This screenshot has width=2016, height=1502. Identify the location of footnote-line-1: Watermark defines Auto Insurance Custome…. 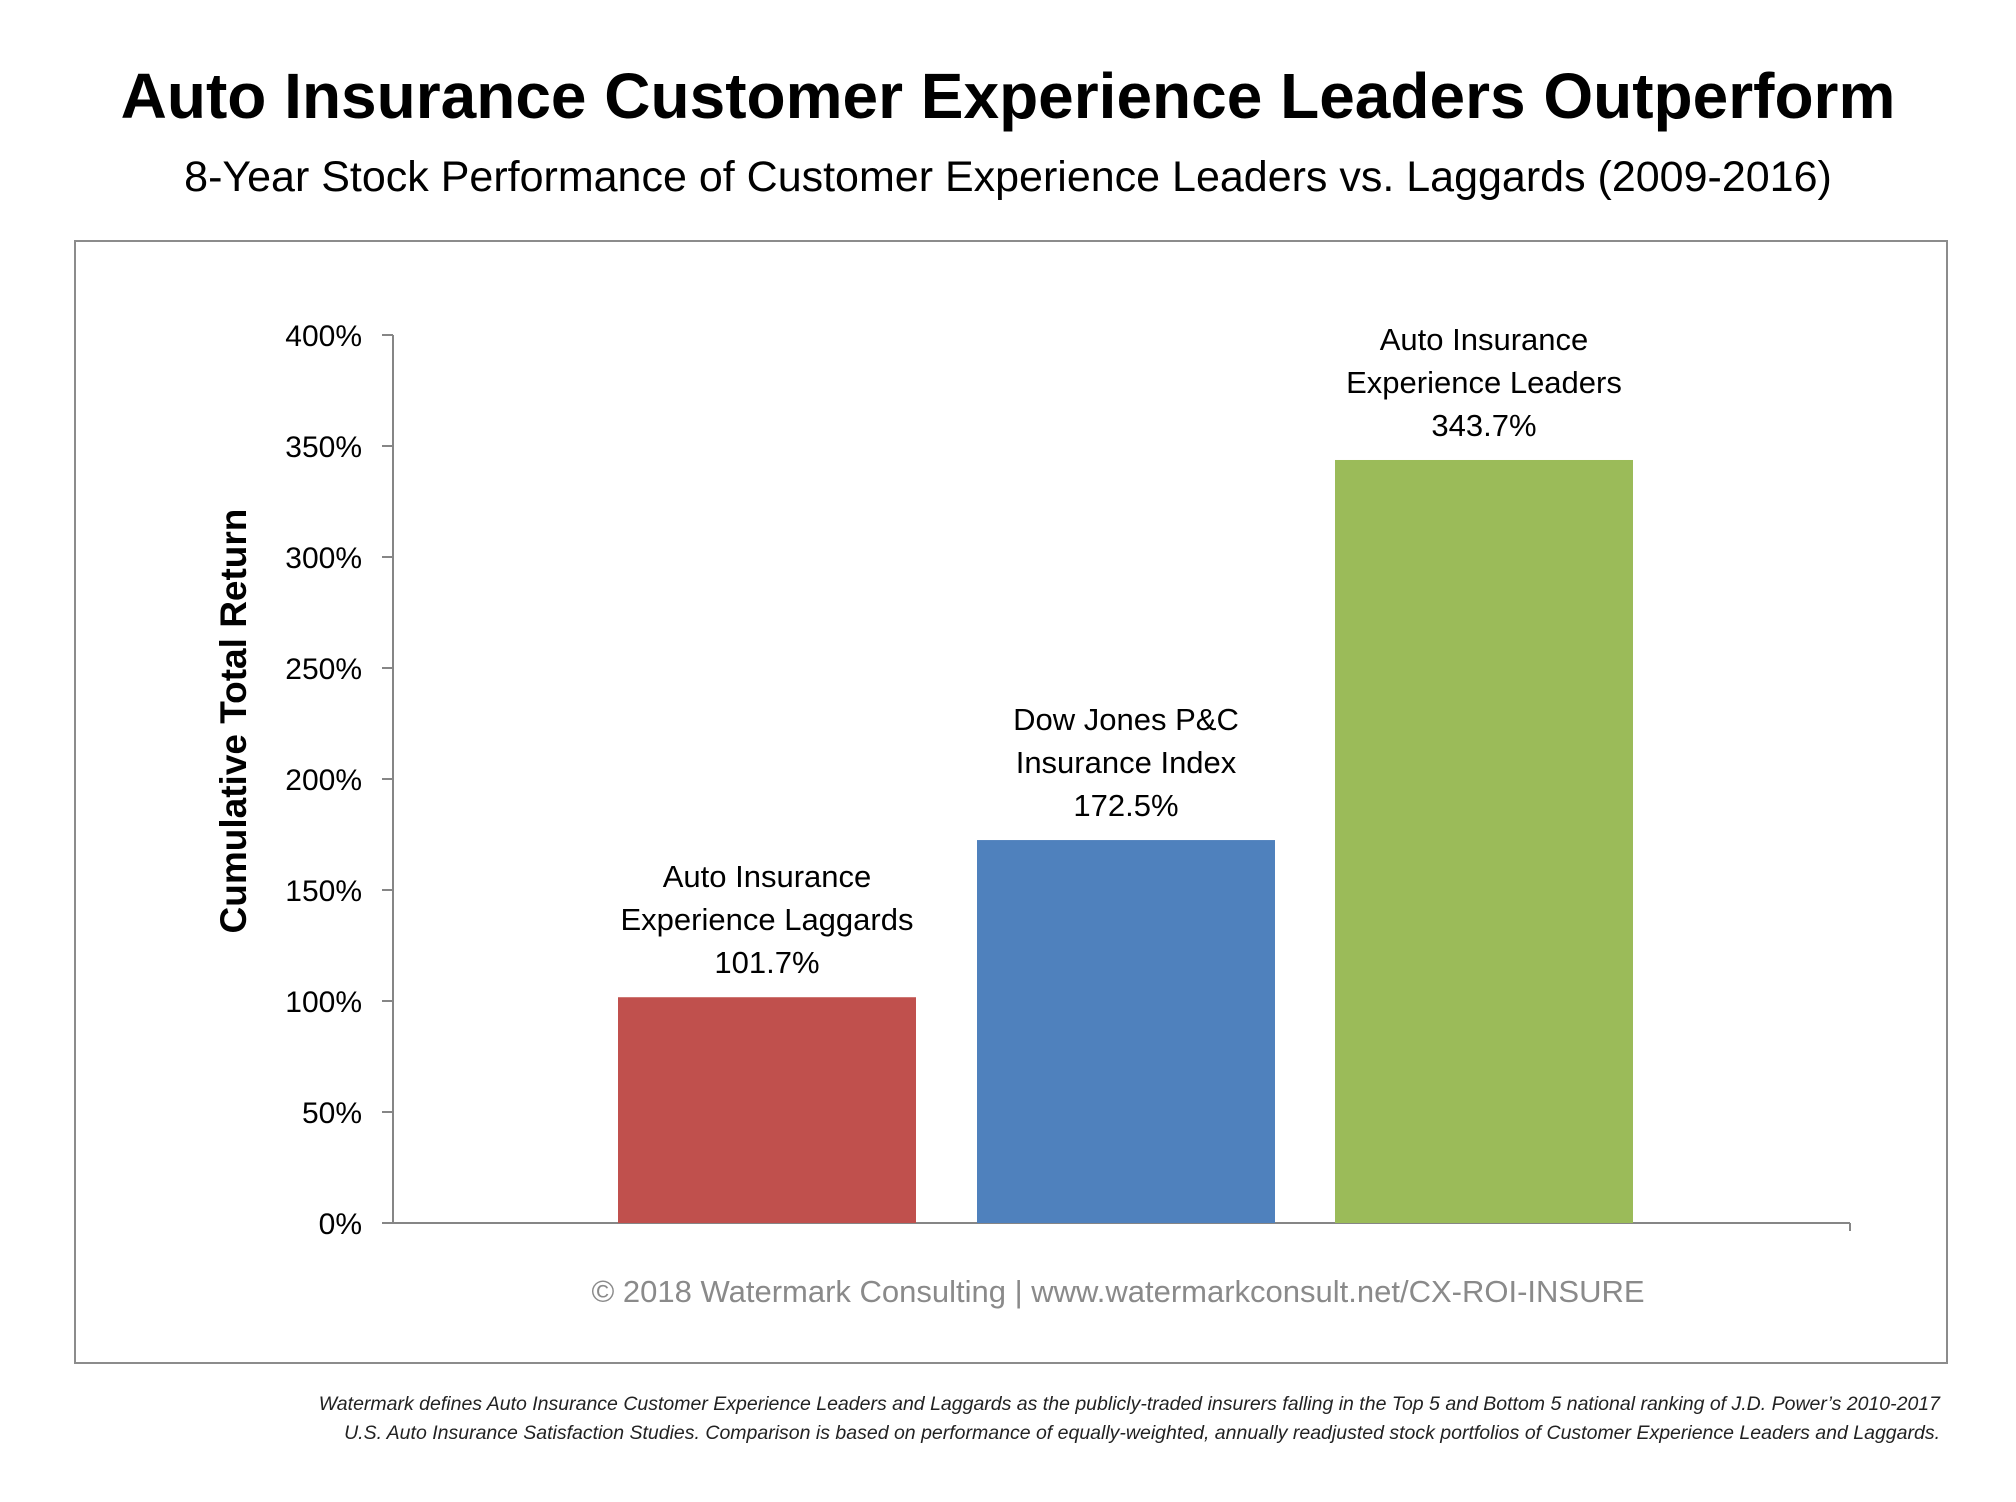
(1129, 1404).